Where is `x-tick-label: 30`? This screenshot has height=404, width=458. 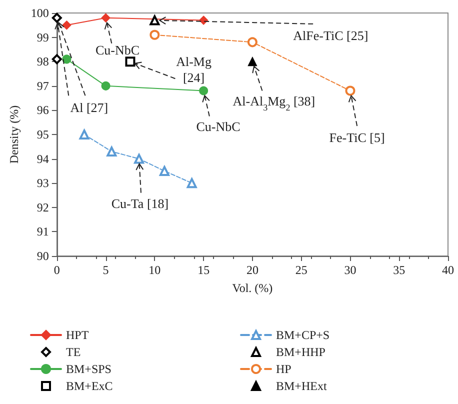
x-tick-label: 30 is located at coordinates (350, 270).